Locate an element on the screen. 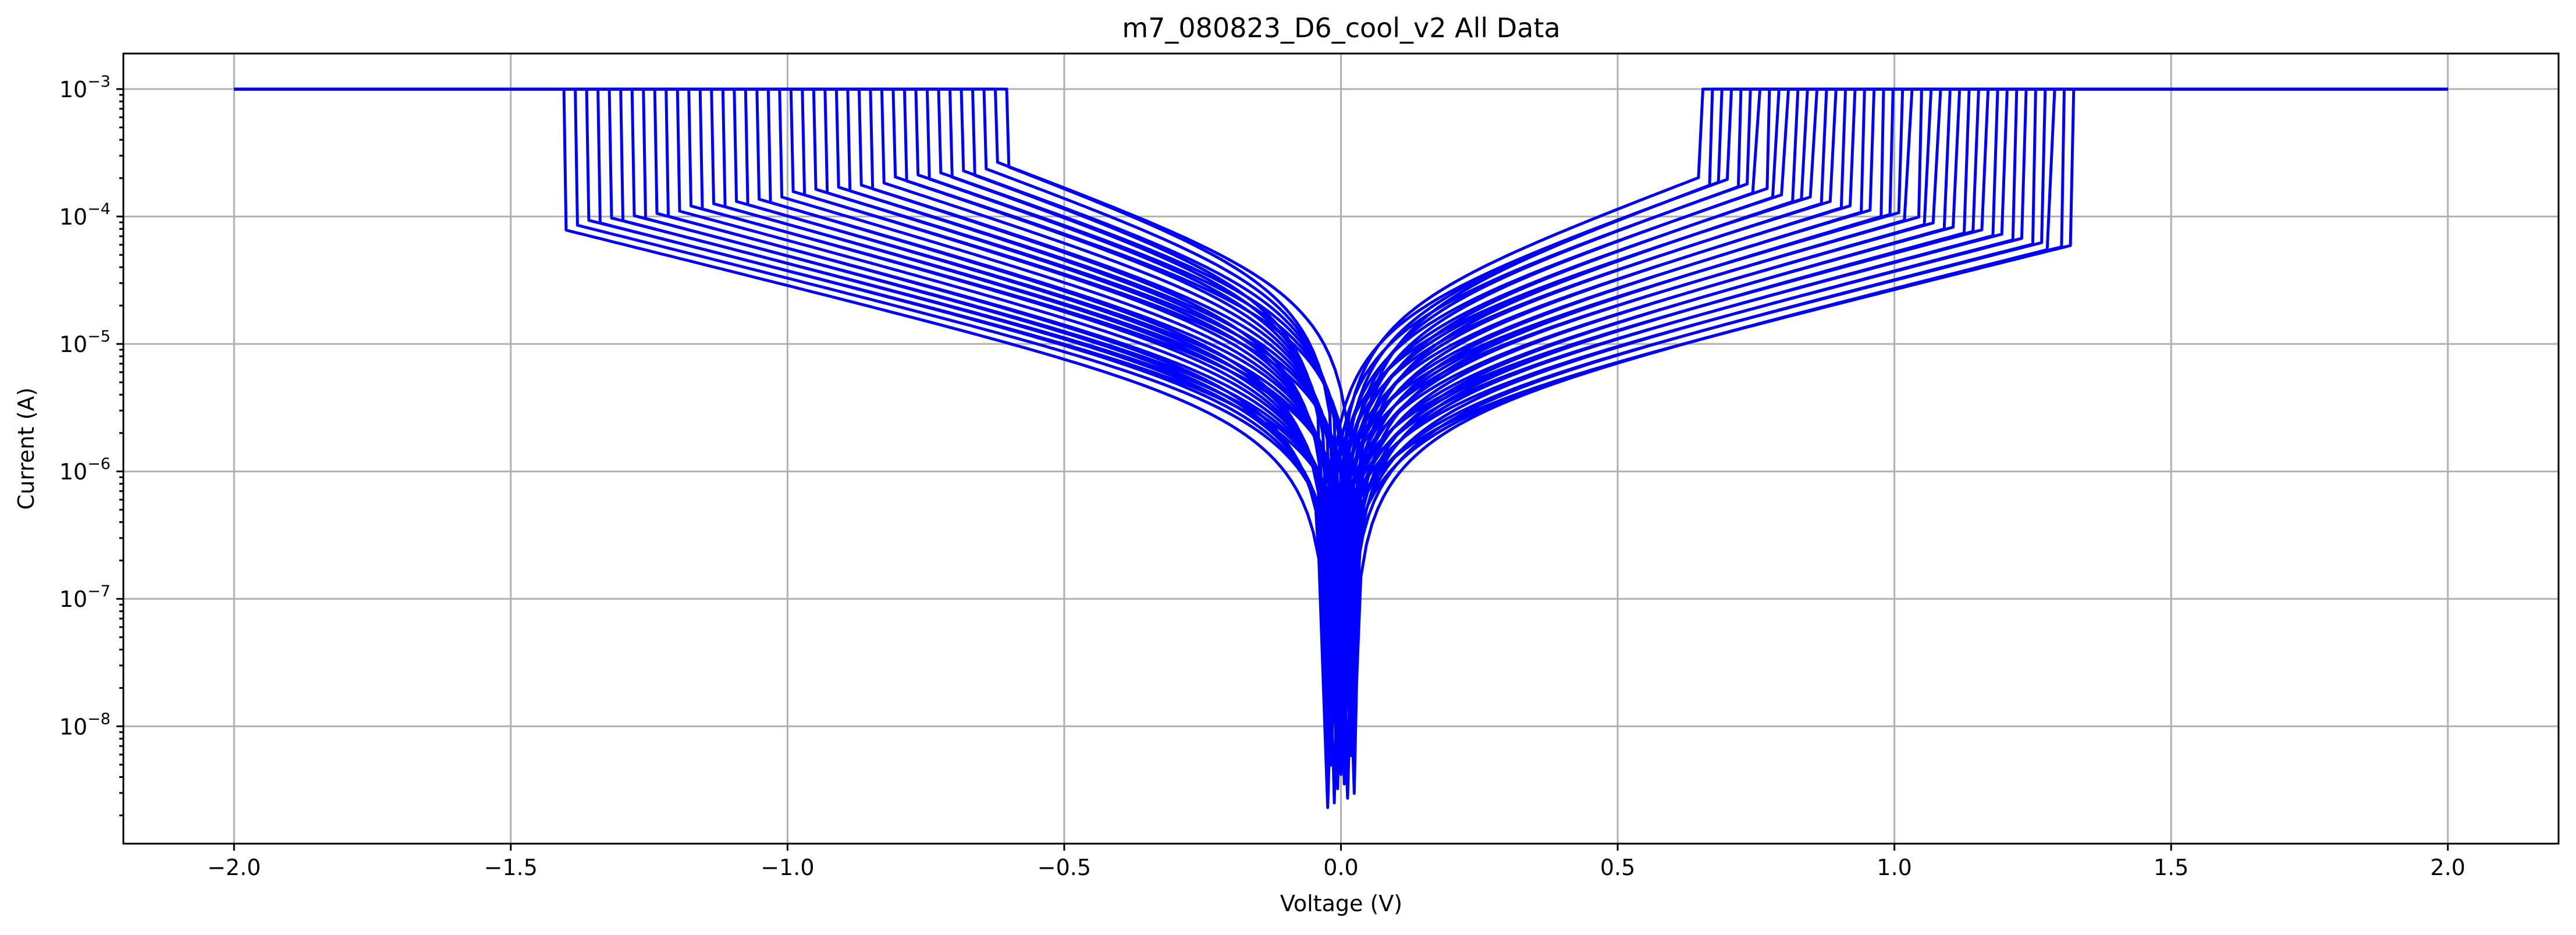 This screenshot has height=935, width=2576. x-tick-label: −1.5 is located at coordinates (511, 868).